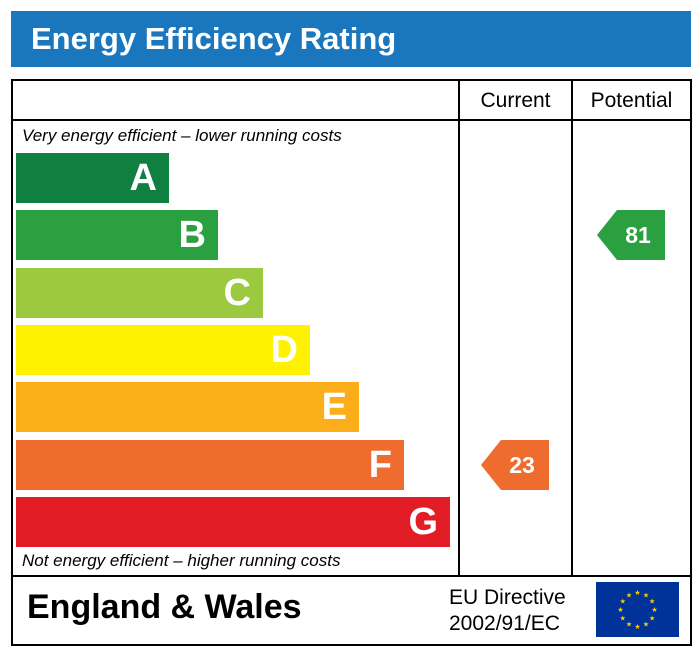 The width and height of the screenshot is (700, 652). I want to click on band-e: E, so click(187, 407).